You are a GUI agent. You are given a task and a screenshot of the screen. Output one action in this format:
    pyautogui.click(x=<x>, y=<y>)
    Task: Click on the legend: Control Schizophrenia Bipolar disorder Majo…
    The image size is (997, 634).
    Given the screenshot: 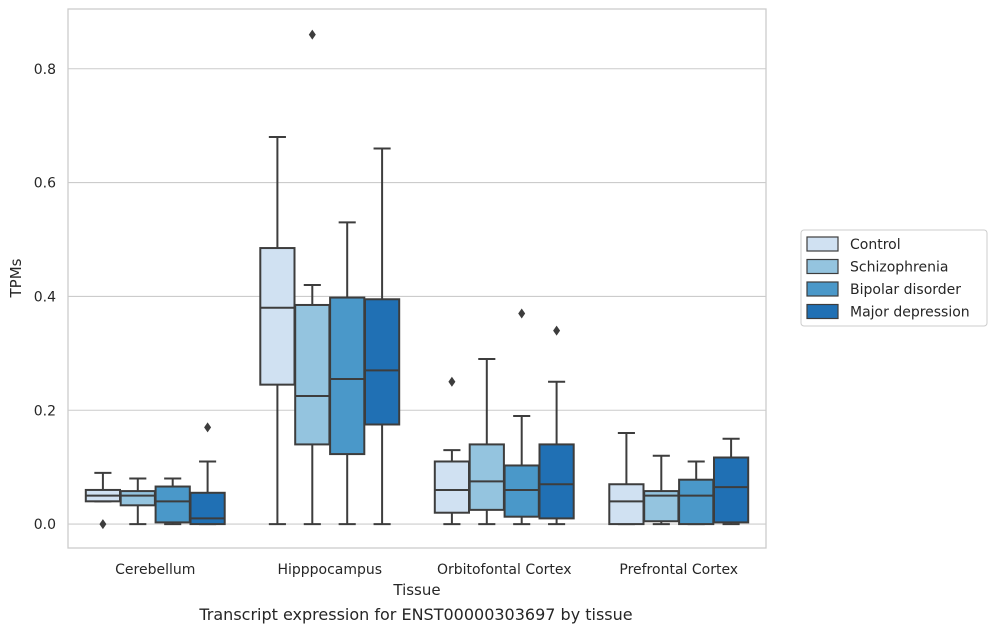 What is the action you would take?
    pyautogui.click(x=894, y=278)
    